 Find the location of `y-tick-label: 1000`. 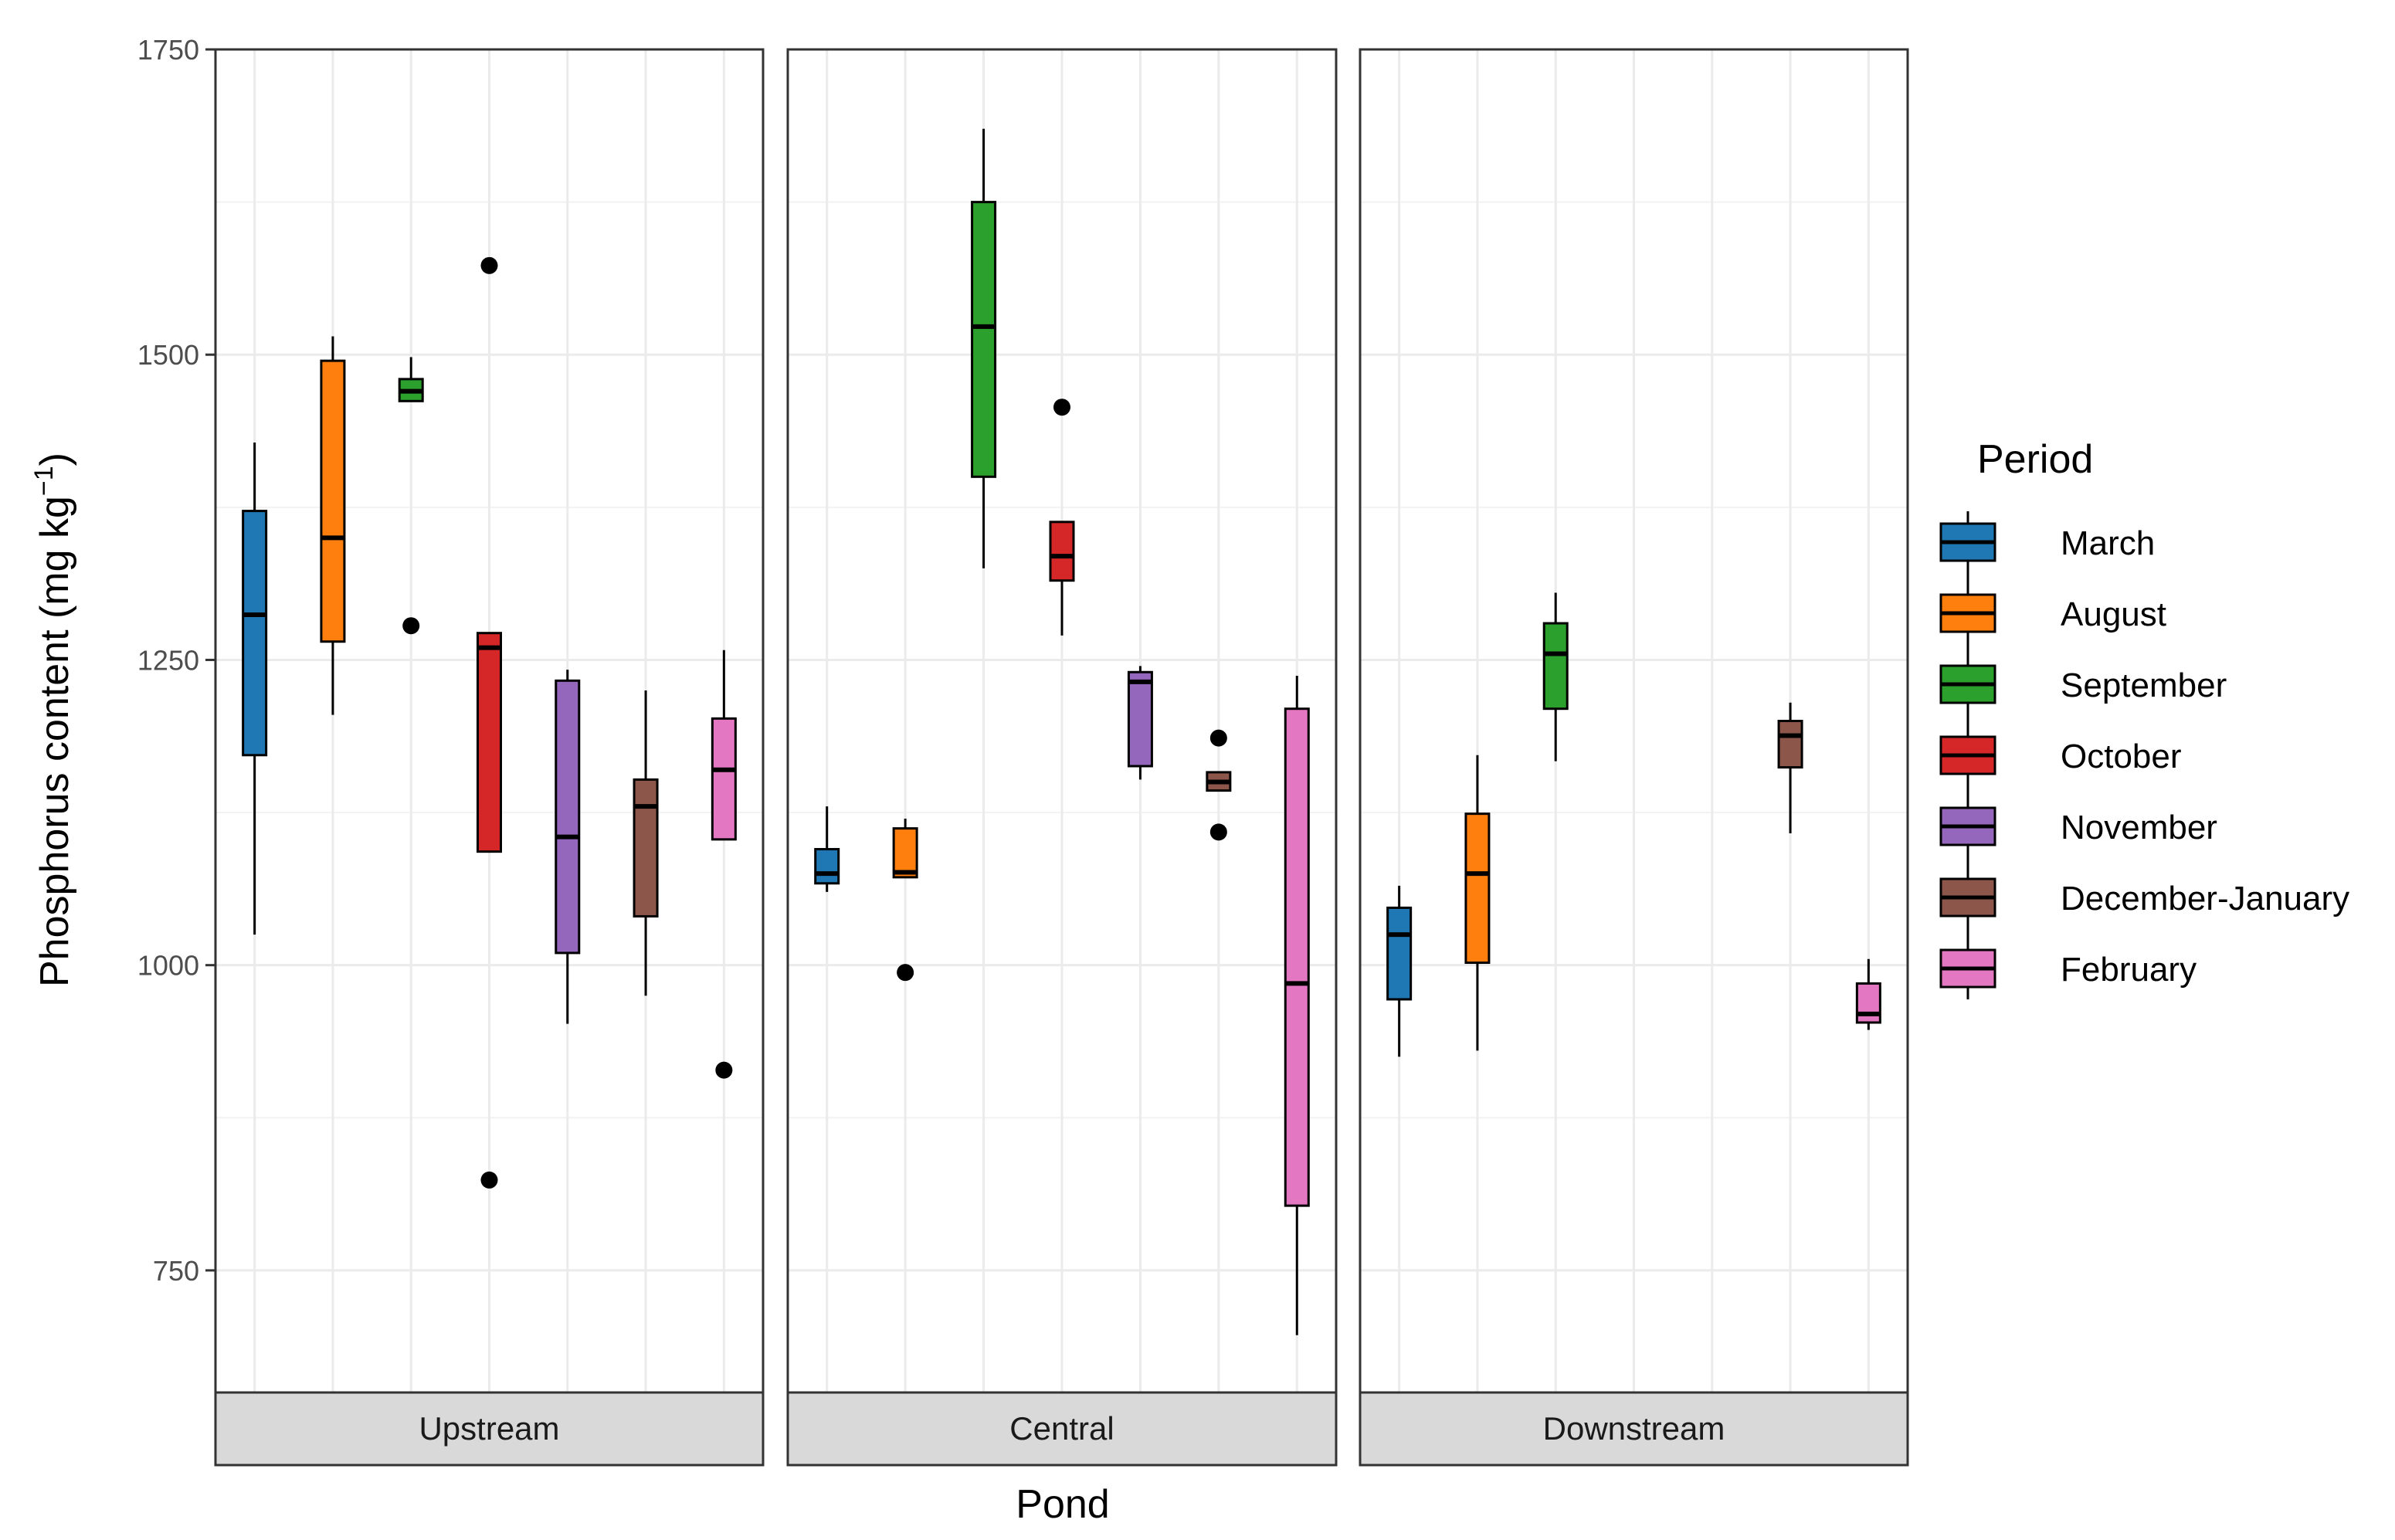

y-tick-label: 1000 is located at coordinates (168, 966).